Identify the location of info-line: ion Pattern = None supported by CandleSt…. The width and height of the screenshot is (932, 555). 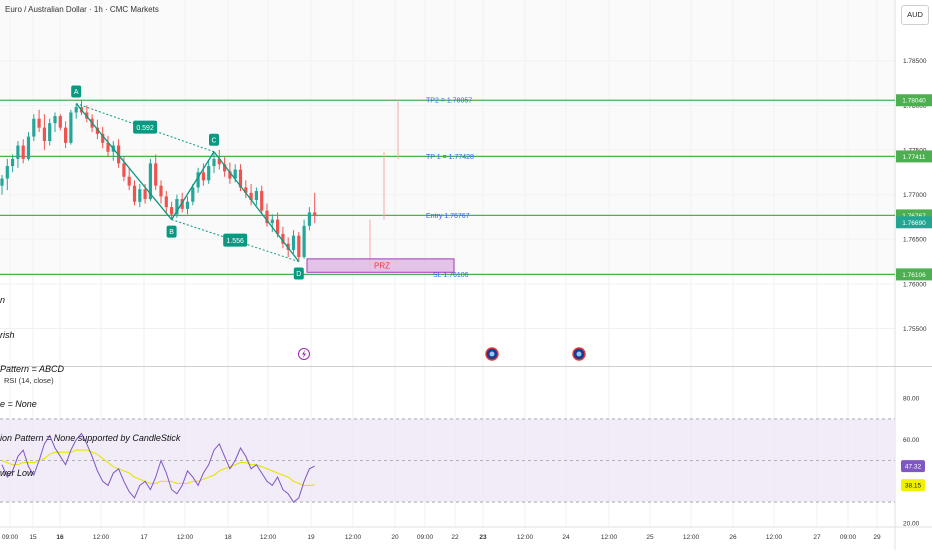
(90, 438).